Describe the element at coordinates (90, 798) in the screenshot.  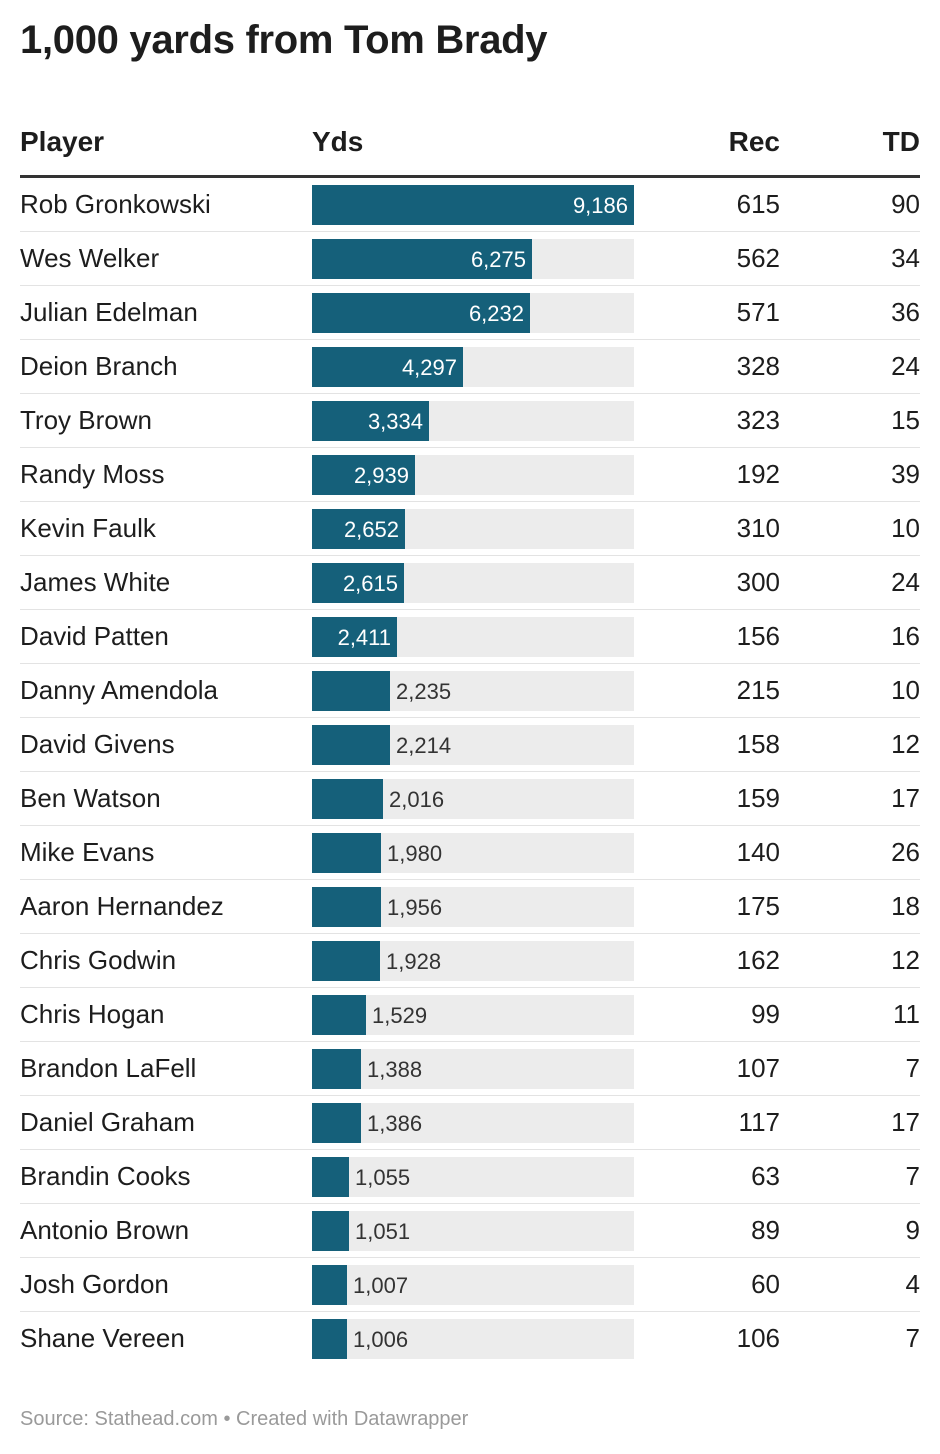
I see `player-name: Ben Watson` at that location.